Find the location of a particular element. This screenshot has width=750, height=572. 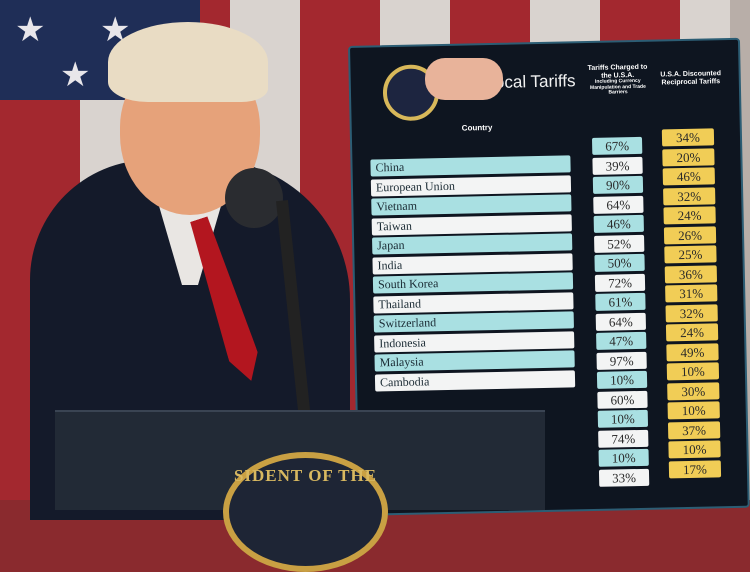

podium-seal: SIDENT OF THE is located at coordinates (305, 512).